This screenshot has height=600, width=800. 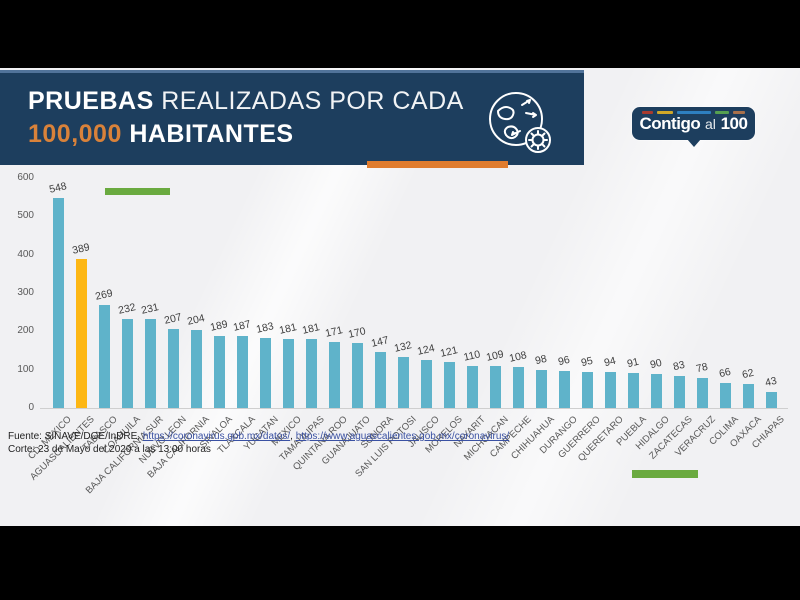 What do you see at coordinates (58, 188) in the screenshot?
I see `bar-value-label: 548` at bounding box center [58, 188].